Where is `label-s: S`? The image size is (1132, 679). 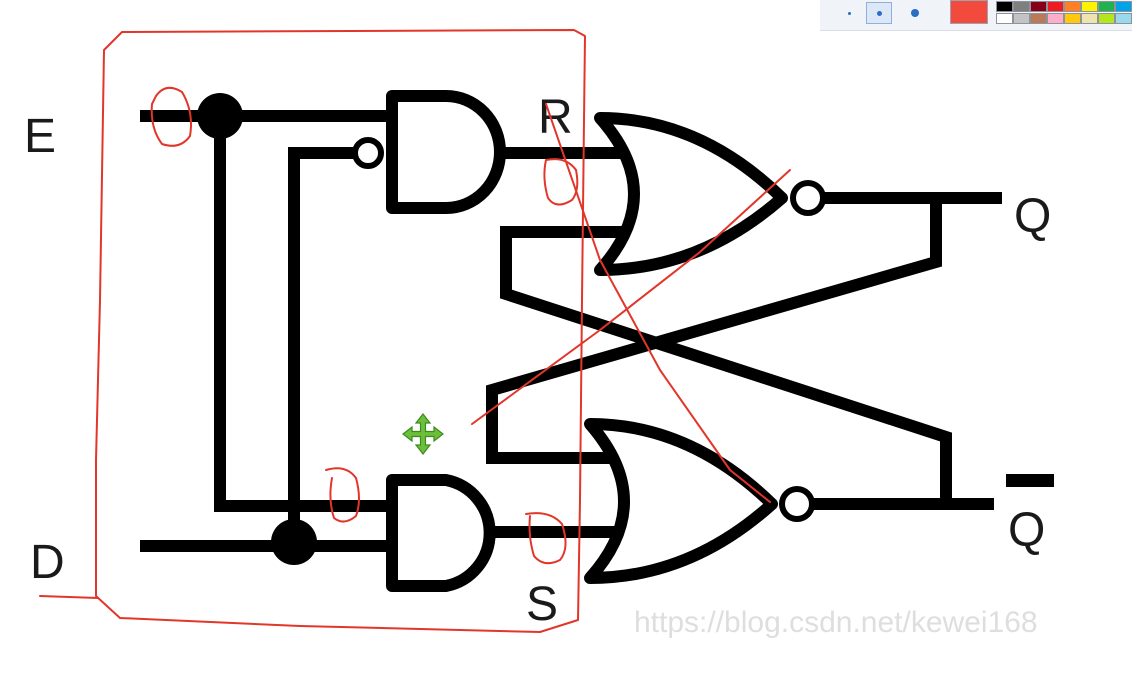
label-s: S is located at coordinates (542, 604).